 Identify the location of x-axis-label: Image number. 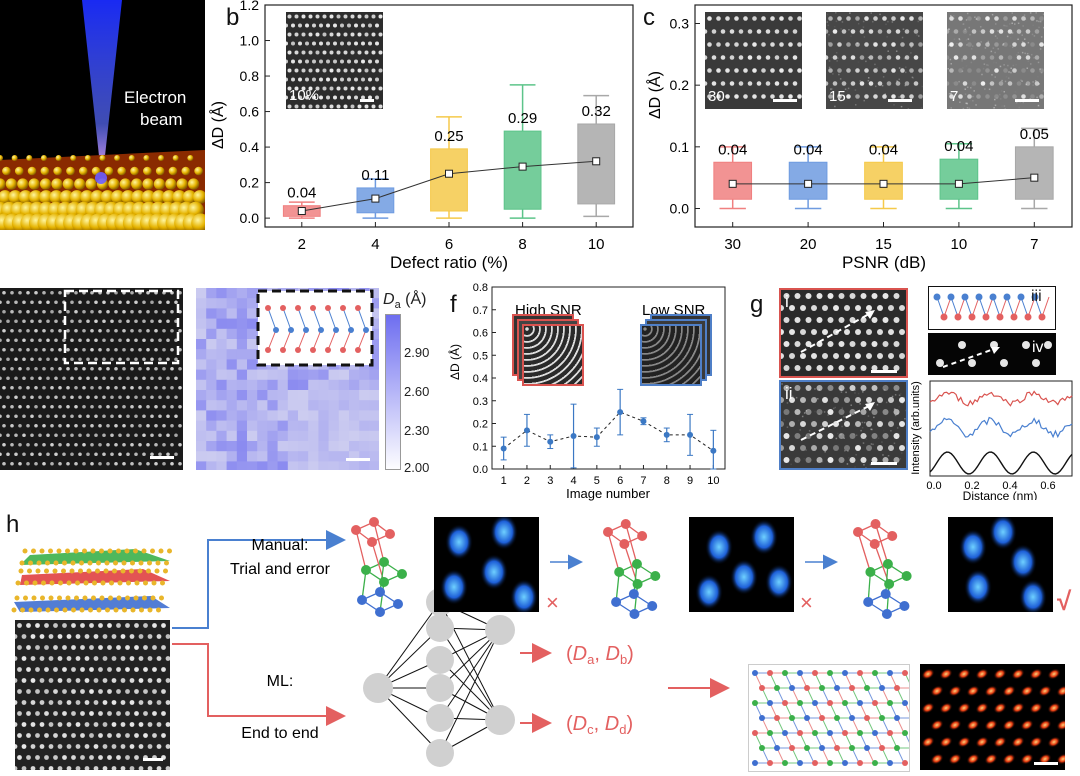
(608, 493).